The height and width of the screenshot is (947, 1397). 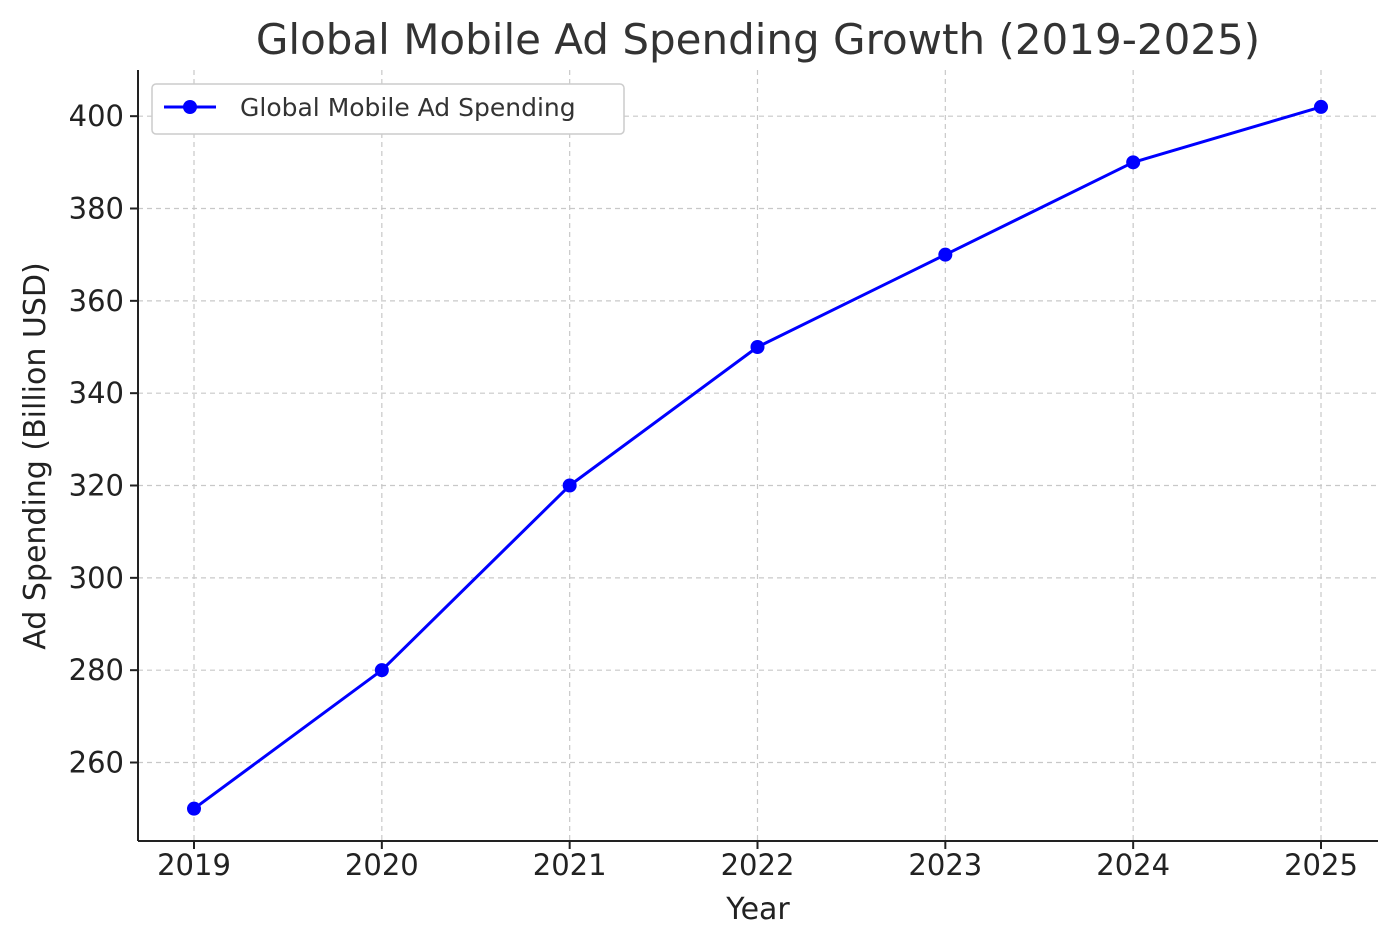 What do you see at coordinates (382, 865) in the screenshot?
I see `x-tick-label: 2020` at bounding box center [382, 865].